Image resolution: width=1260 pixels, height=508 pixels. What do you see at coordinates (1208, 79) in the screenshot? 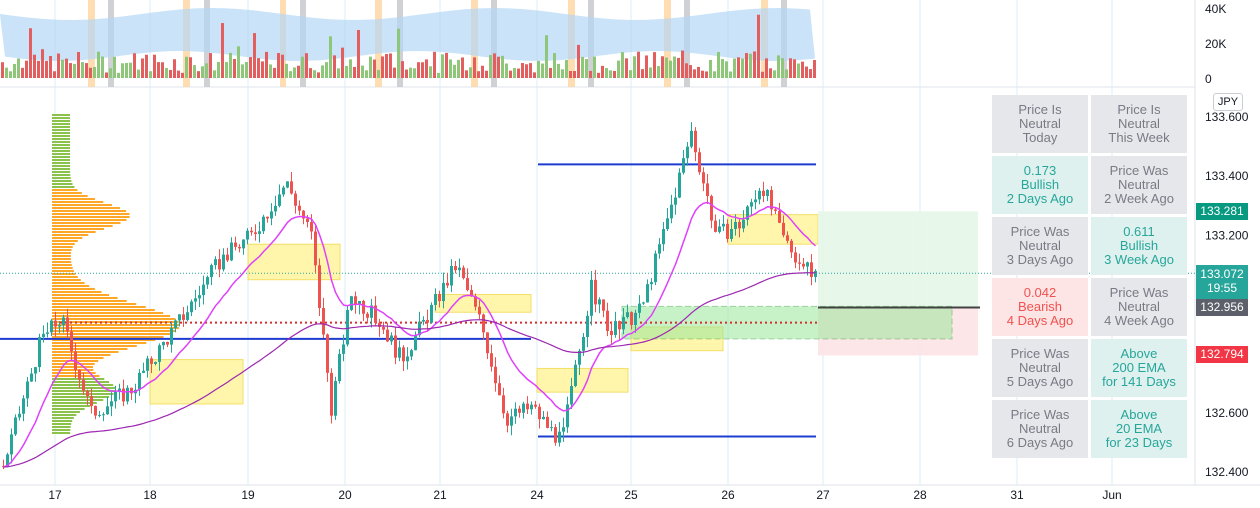
I see `volume-tick-label: 0` at bounding box center [1208, 79].